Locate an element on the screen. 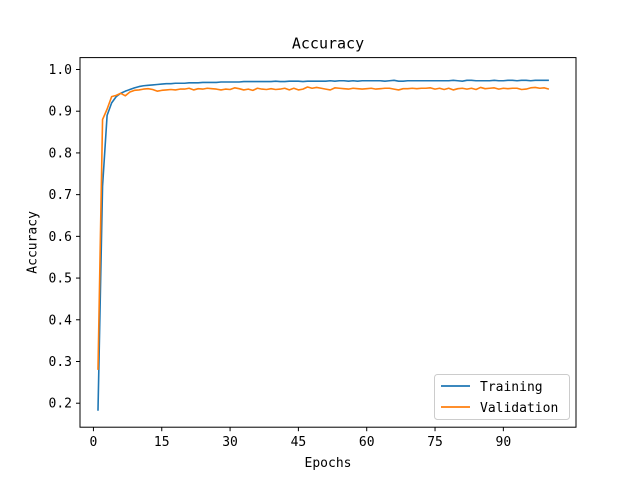 The image size is (640, 480). y-tick-label: 0.7 is located at coordinates (60, 195).